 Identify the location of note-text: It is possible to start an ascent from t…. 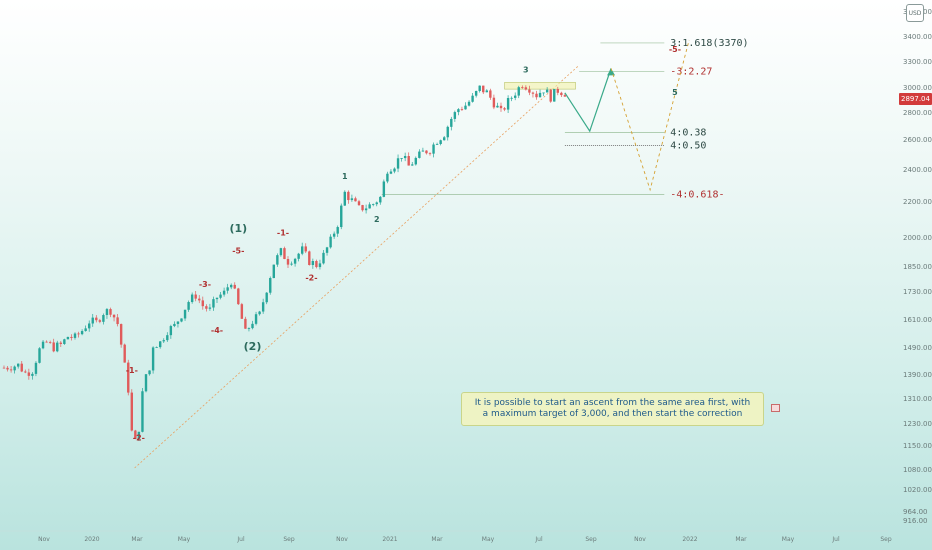
(612, 408).